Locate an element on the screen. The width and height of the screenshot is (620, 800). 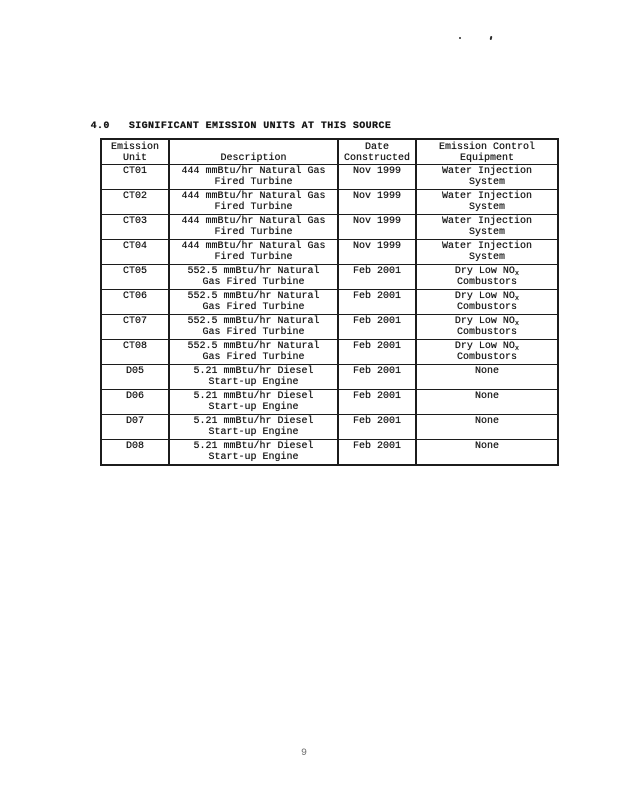
cell-emission-unit: CT04 is located at coordinates (135, 252).